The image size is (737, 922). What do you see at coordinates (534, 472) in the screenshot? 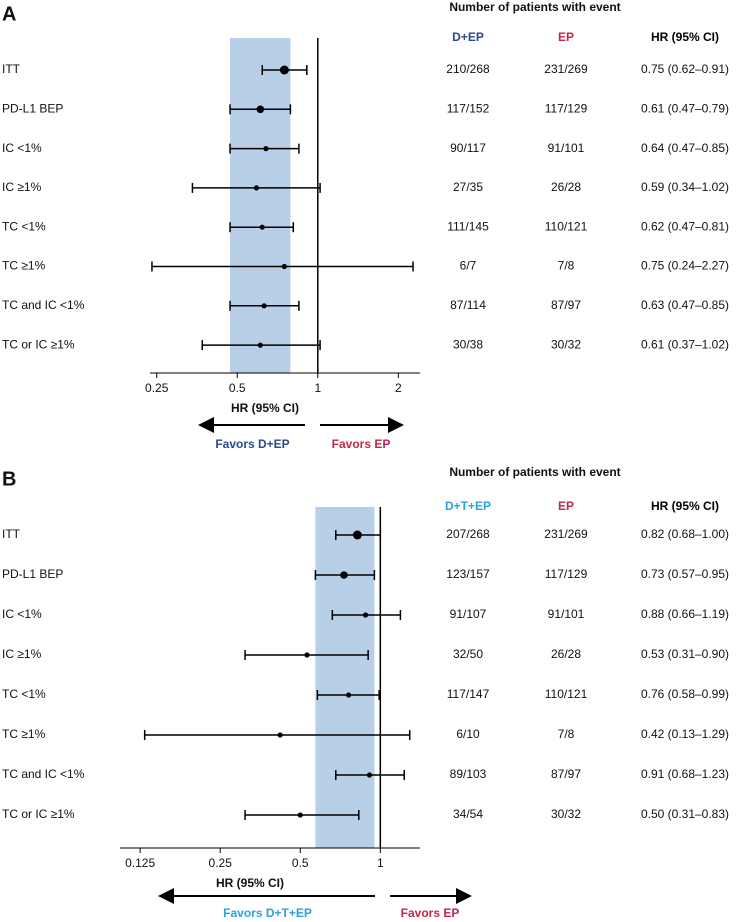
I see `column-group-title: Number of patients with event` at bounding box center [534, 472].